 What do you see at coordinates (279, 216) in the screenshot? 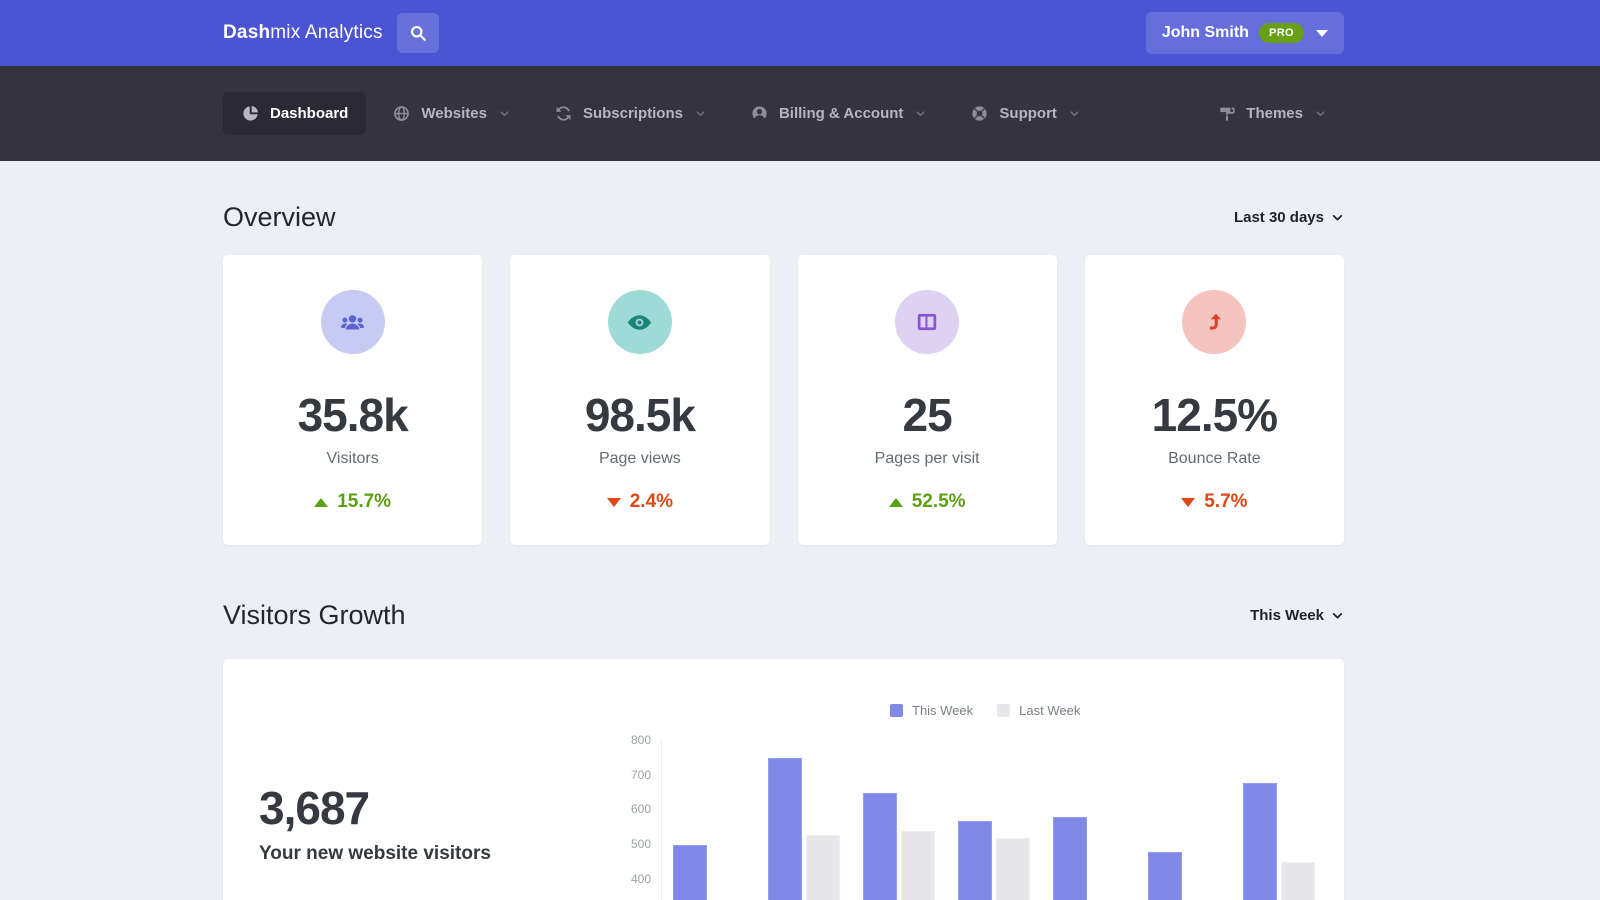
I see `overview-title: Overview` at bounding box center [279, 216].